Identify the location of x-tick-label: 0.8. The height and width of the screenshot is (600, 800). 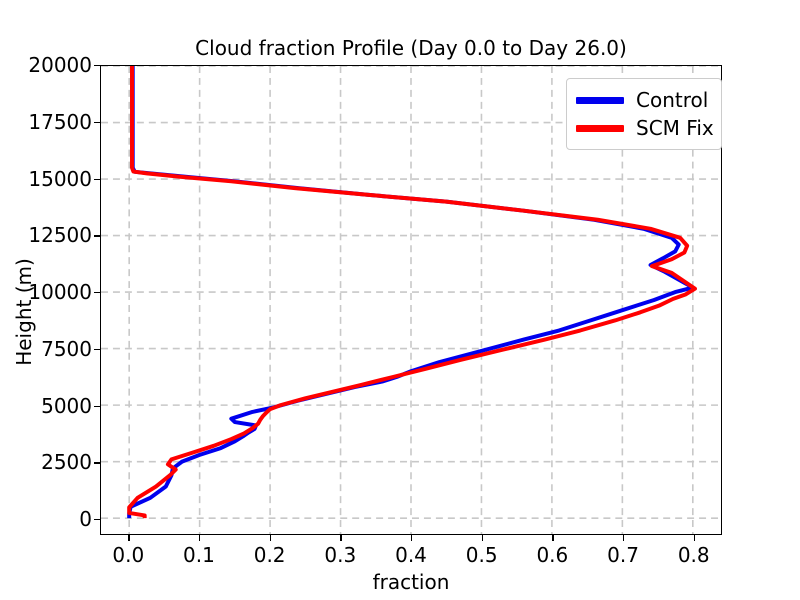
(693, 555).